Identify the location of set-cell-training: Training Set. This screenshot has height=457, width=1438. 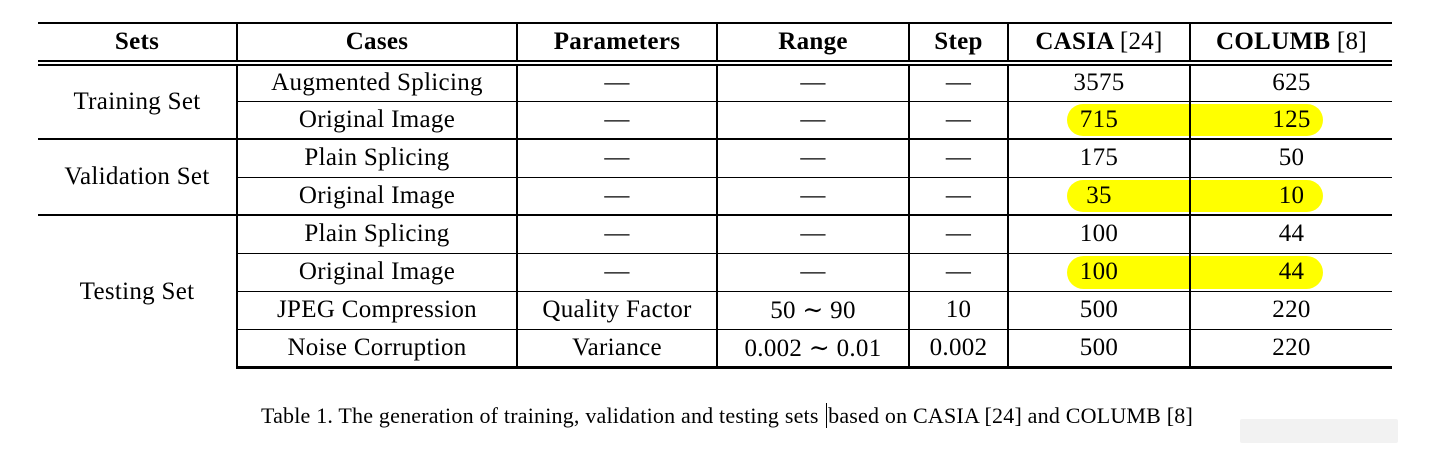
(138, 101).